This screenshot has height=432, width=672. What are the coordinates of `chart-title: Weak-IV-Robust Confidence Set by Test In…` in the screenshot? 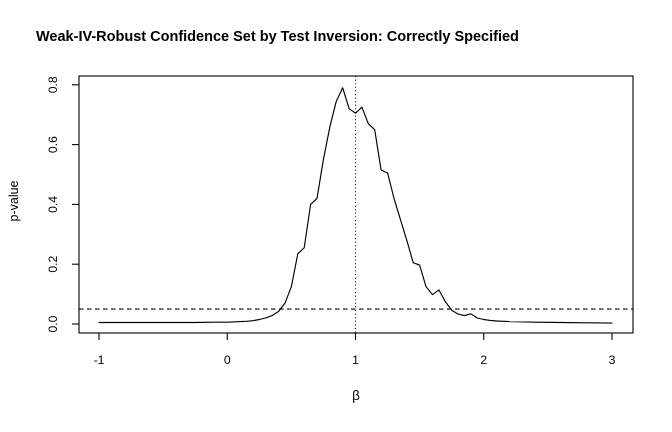 It's located at (277, 37).